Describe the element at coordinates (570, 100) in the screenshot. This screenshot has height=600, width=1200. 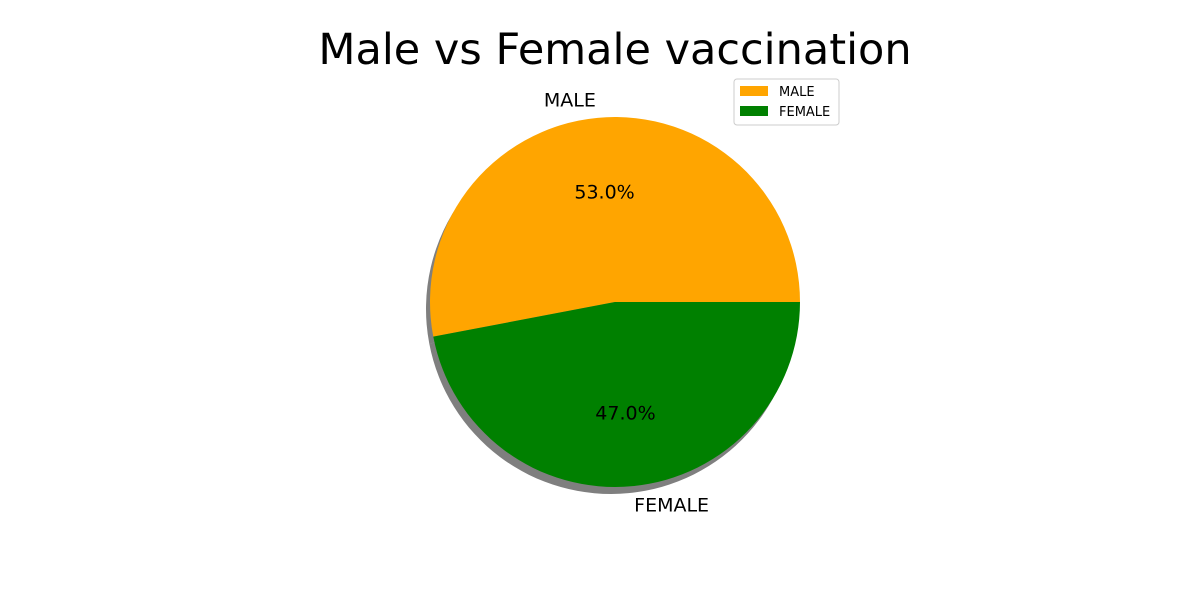
I see `slice-label-male: MALE` at that location.